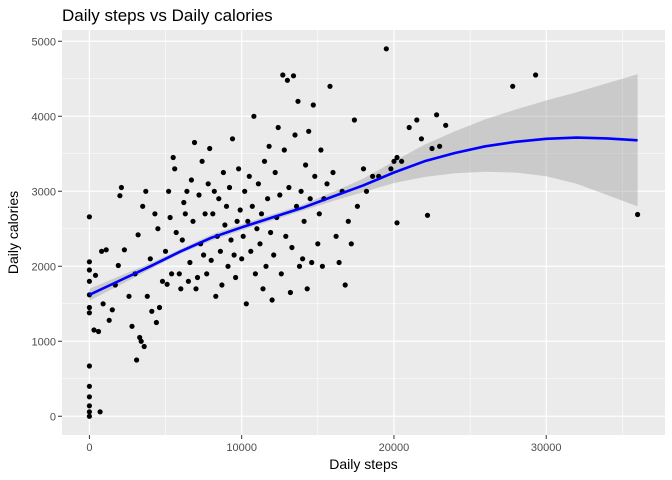 The width and height of the screenshot is (672, 480). Describe the element at coordinates (44, 342) in the screenshot. I see `y-tick-label: 1000` at that location.